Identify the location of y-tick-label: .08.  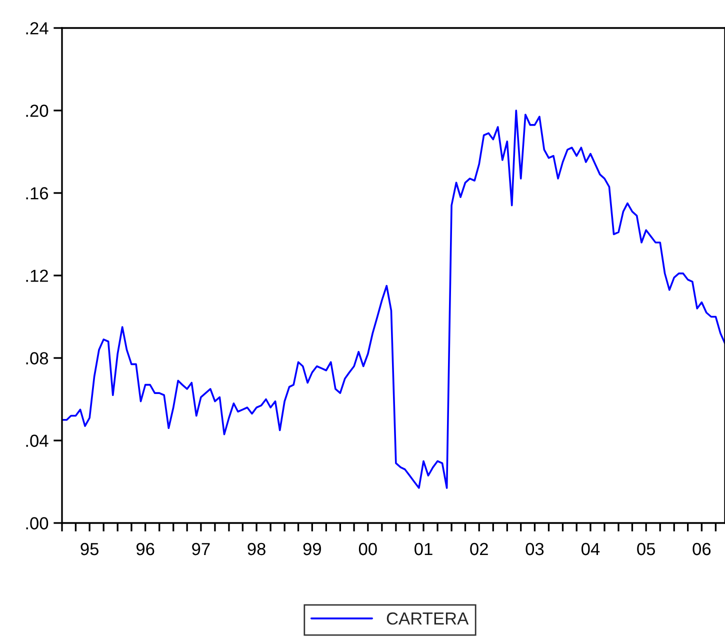
(37, 358).